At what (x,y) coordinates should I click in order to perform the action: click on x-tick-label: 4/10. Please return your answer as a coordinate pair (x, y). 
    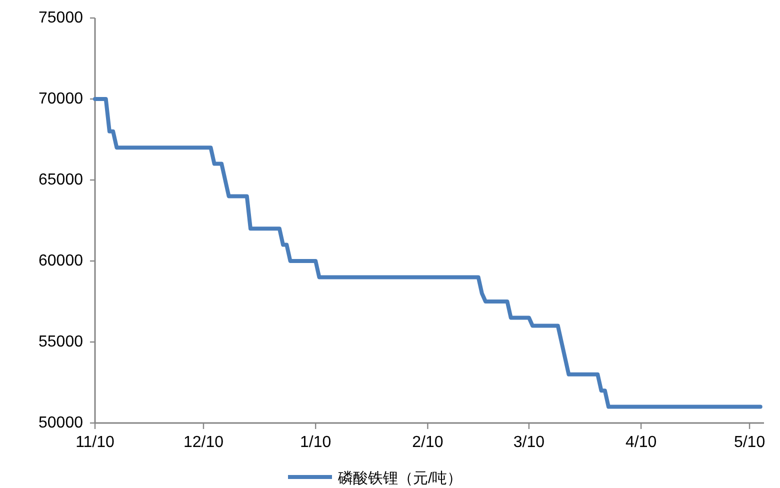
    Looking at the image, I should click on (641, 442).